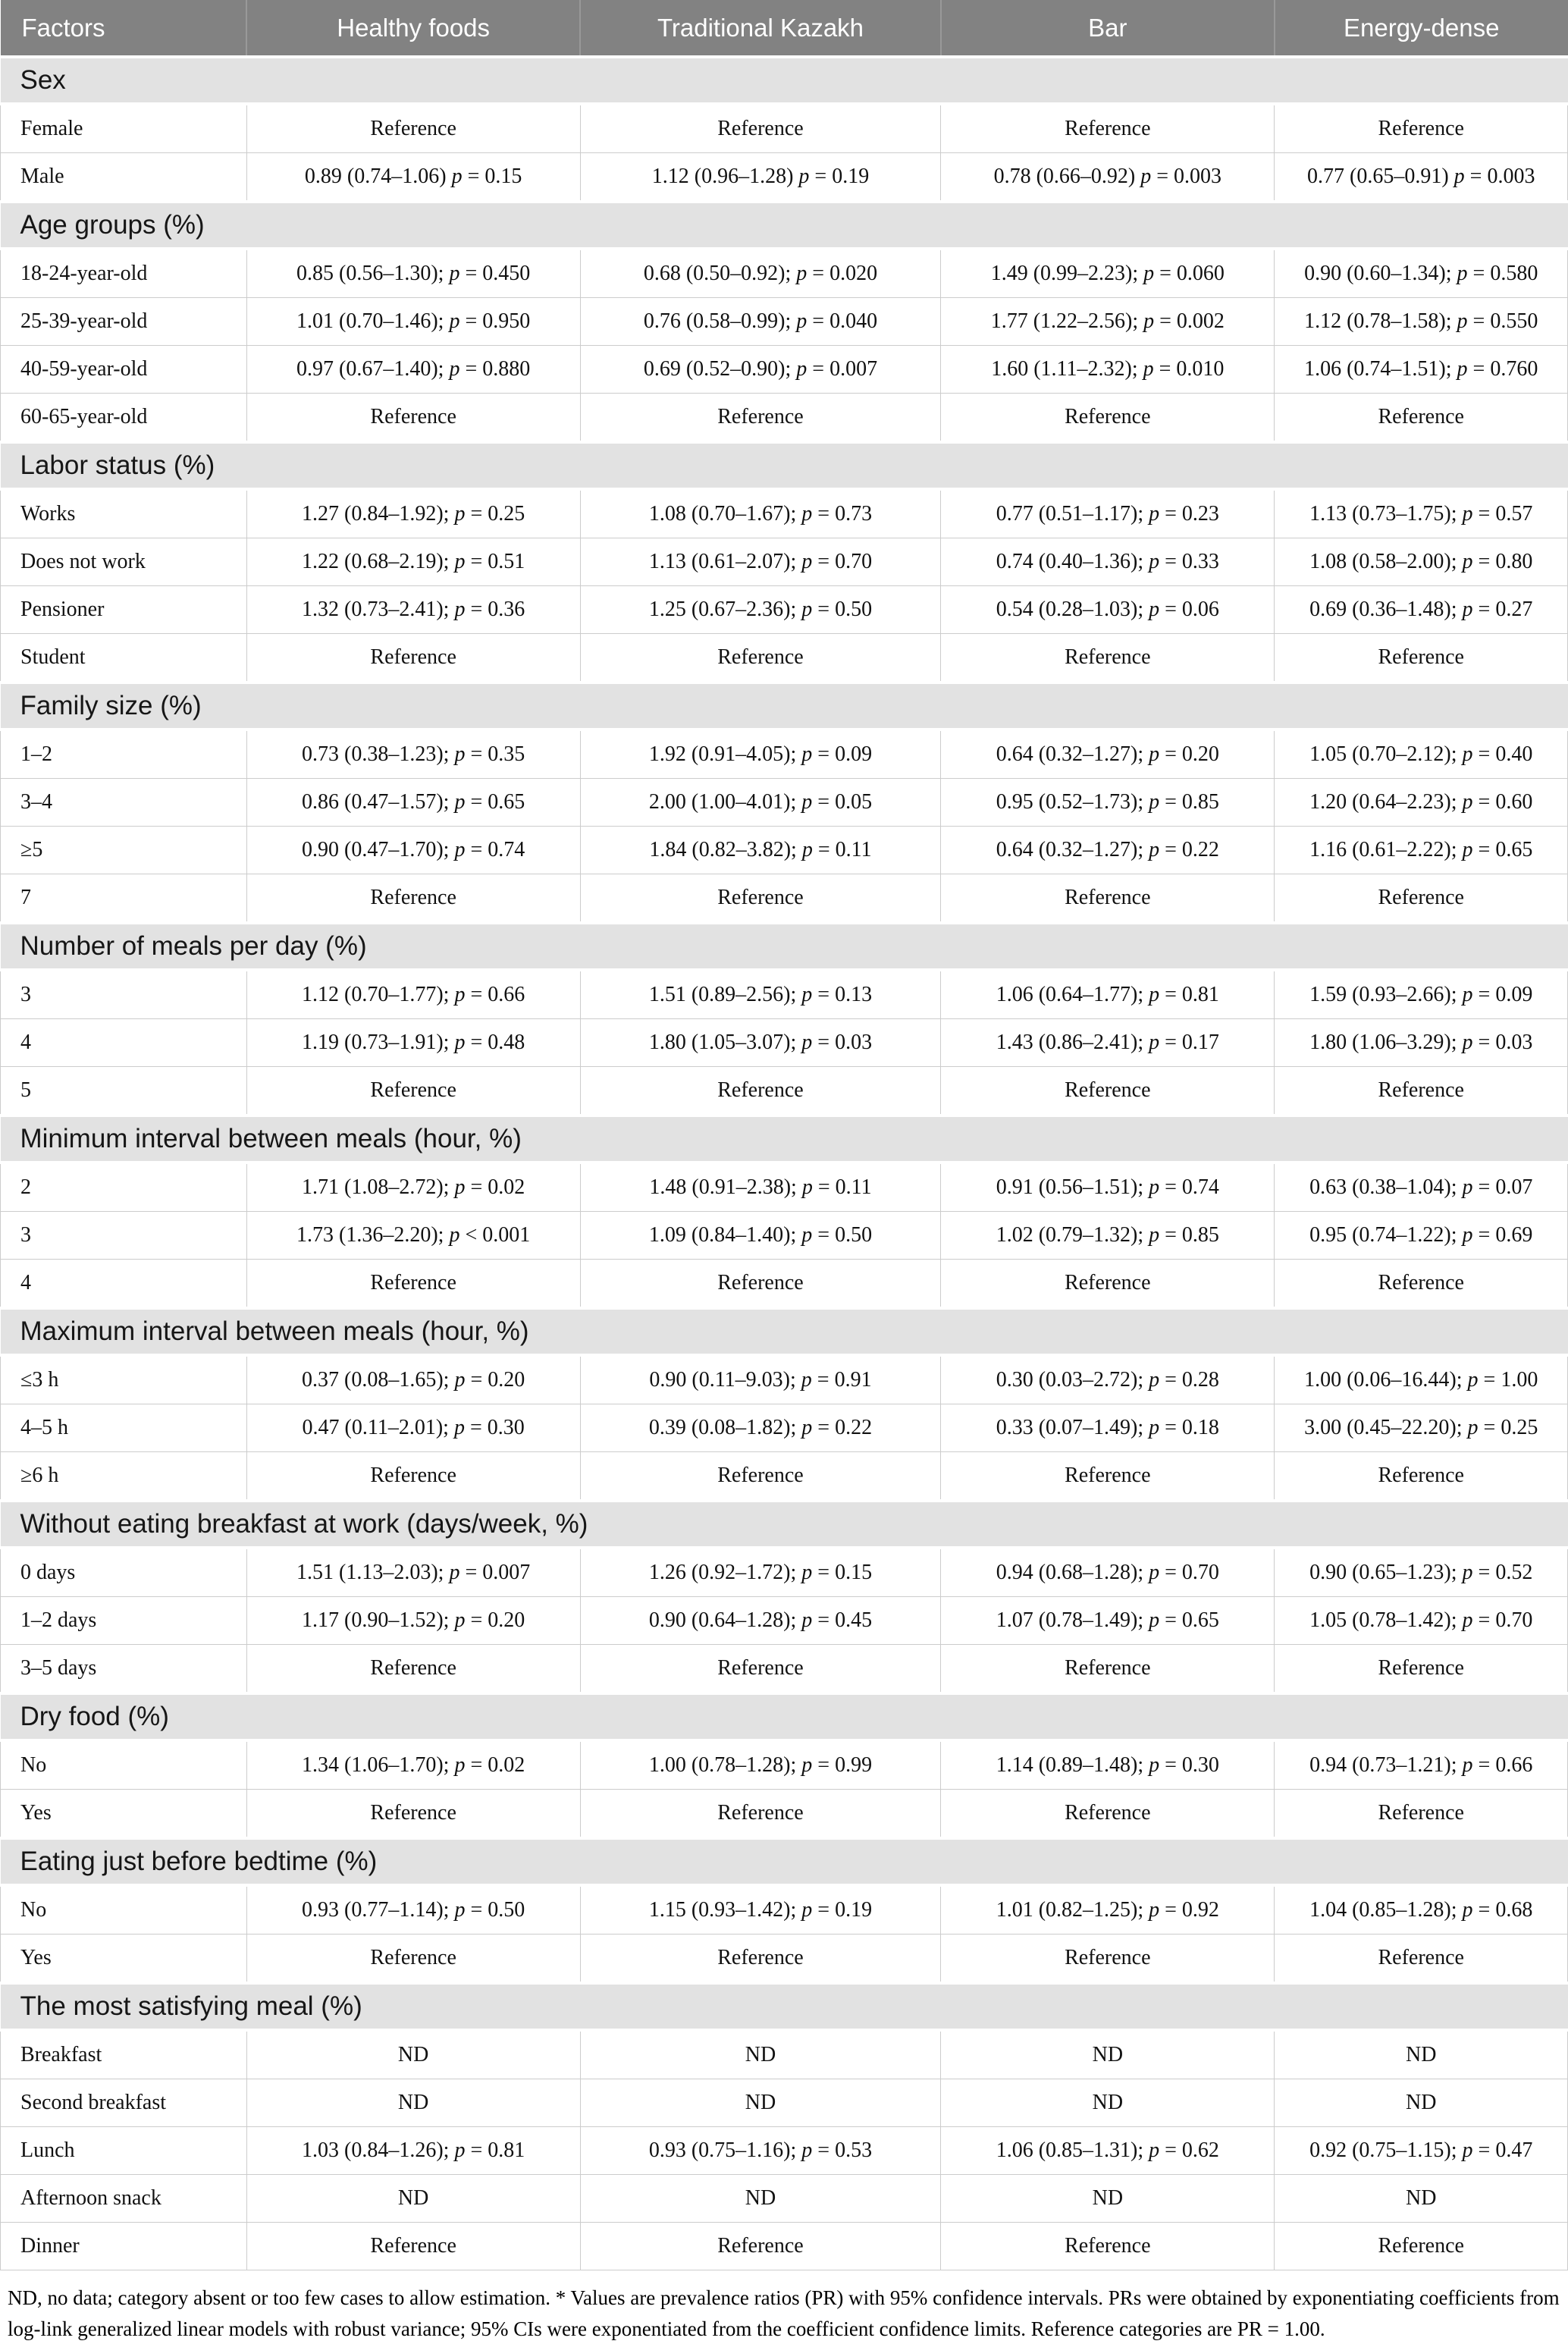 This screenshot has height=2344, width=1568. I want to click on value-cell: 0.68 (0.50–0.92); p = 0.020, so click(761, 273).